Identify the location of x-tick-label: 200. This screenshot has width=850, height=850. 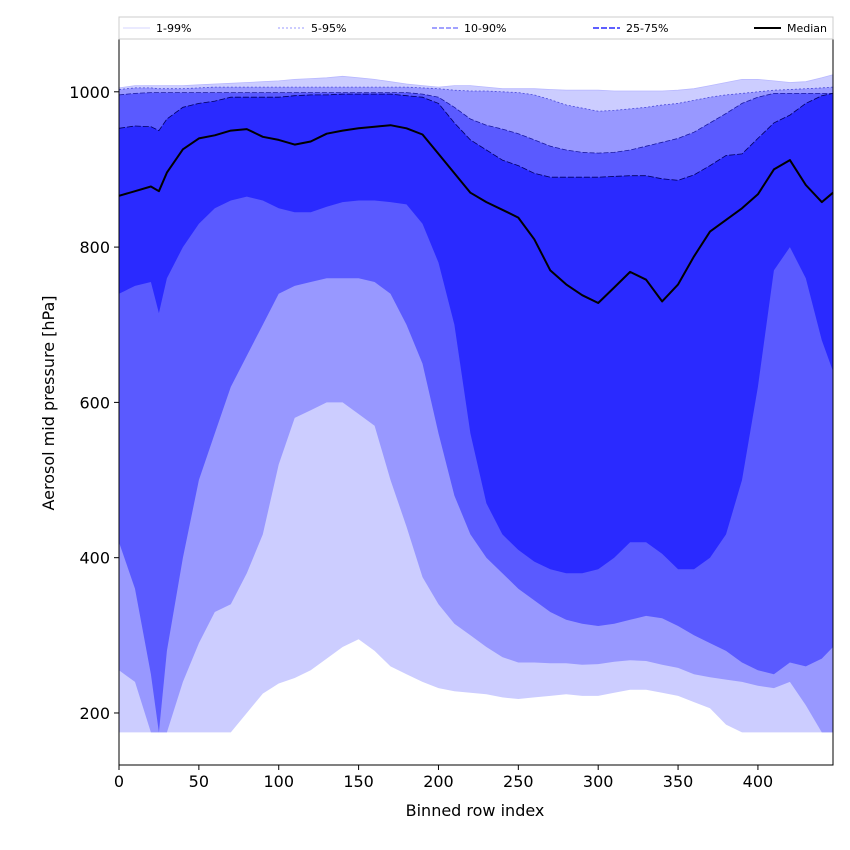
(438, 781).